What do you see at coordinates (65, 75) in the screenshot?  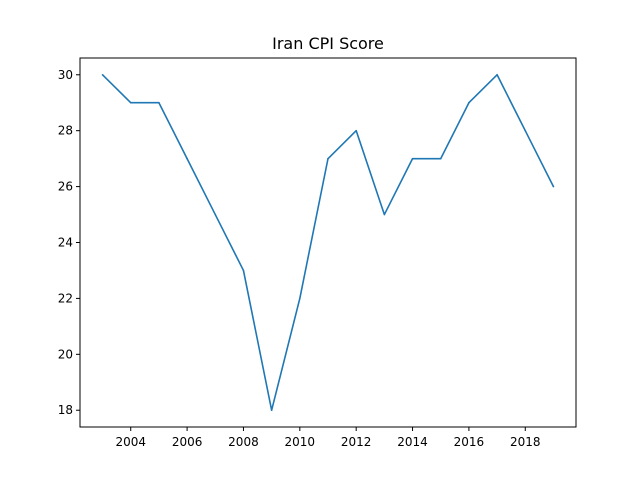 I see `y-tick-label: 30` at bounding box center [65, 75].